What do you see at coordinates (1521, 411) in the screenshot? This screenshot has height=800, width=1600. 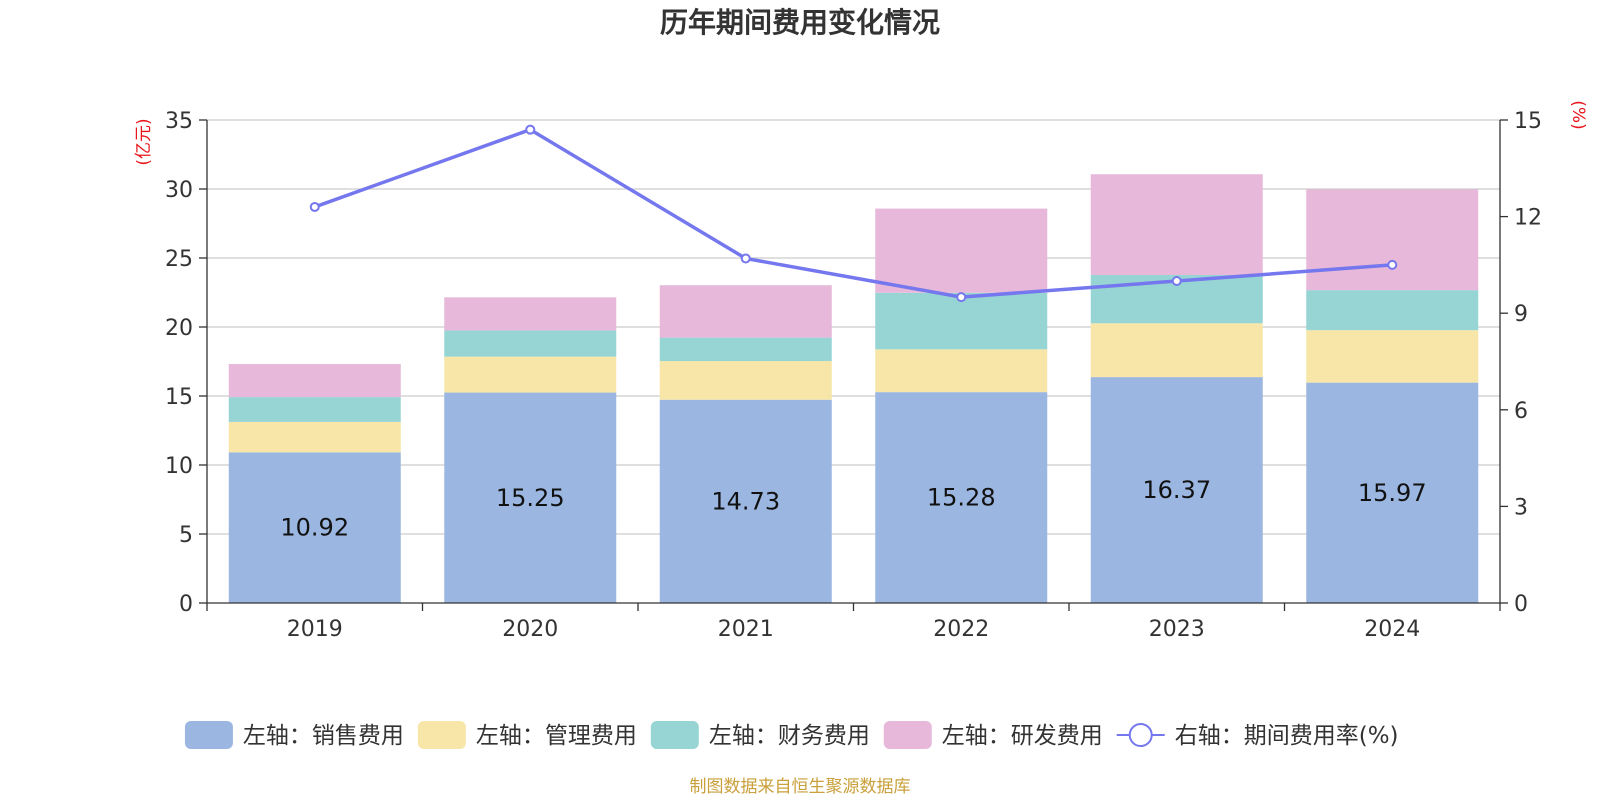 I see `right-tick-label: 6` at bounding box center [1521, 411].